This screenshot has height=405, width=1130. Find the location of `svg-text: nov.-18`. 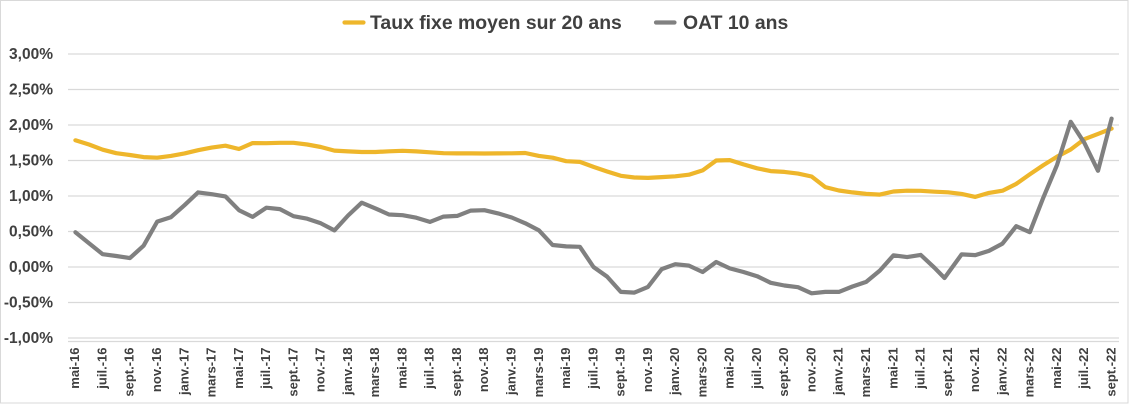

svg-text: nov.-18 is located at coordinates (483, 370).